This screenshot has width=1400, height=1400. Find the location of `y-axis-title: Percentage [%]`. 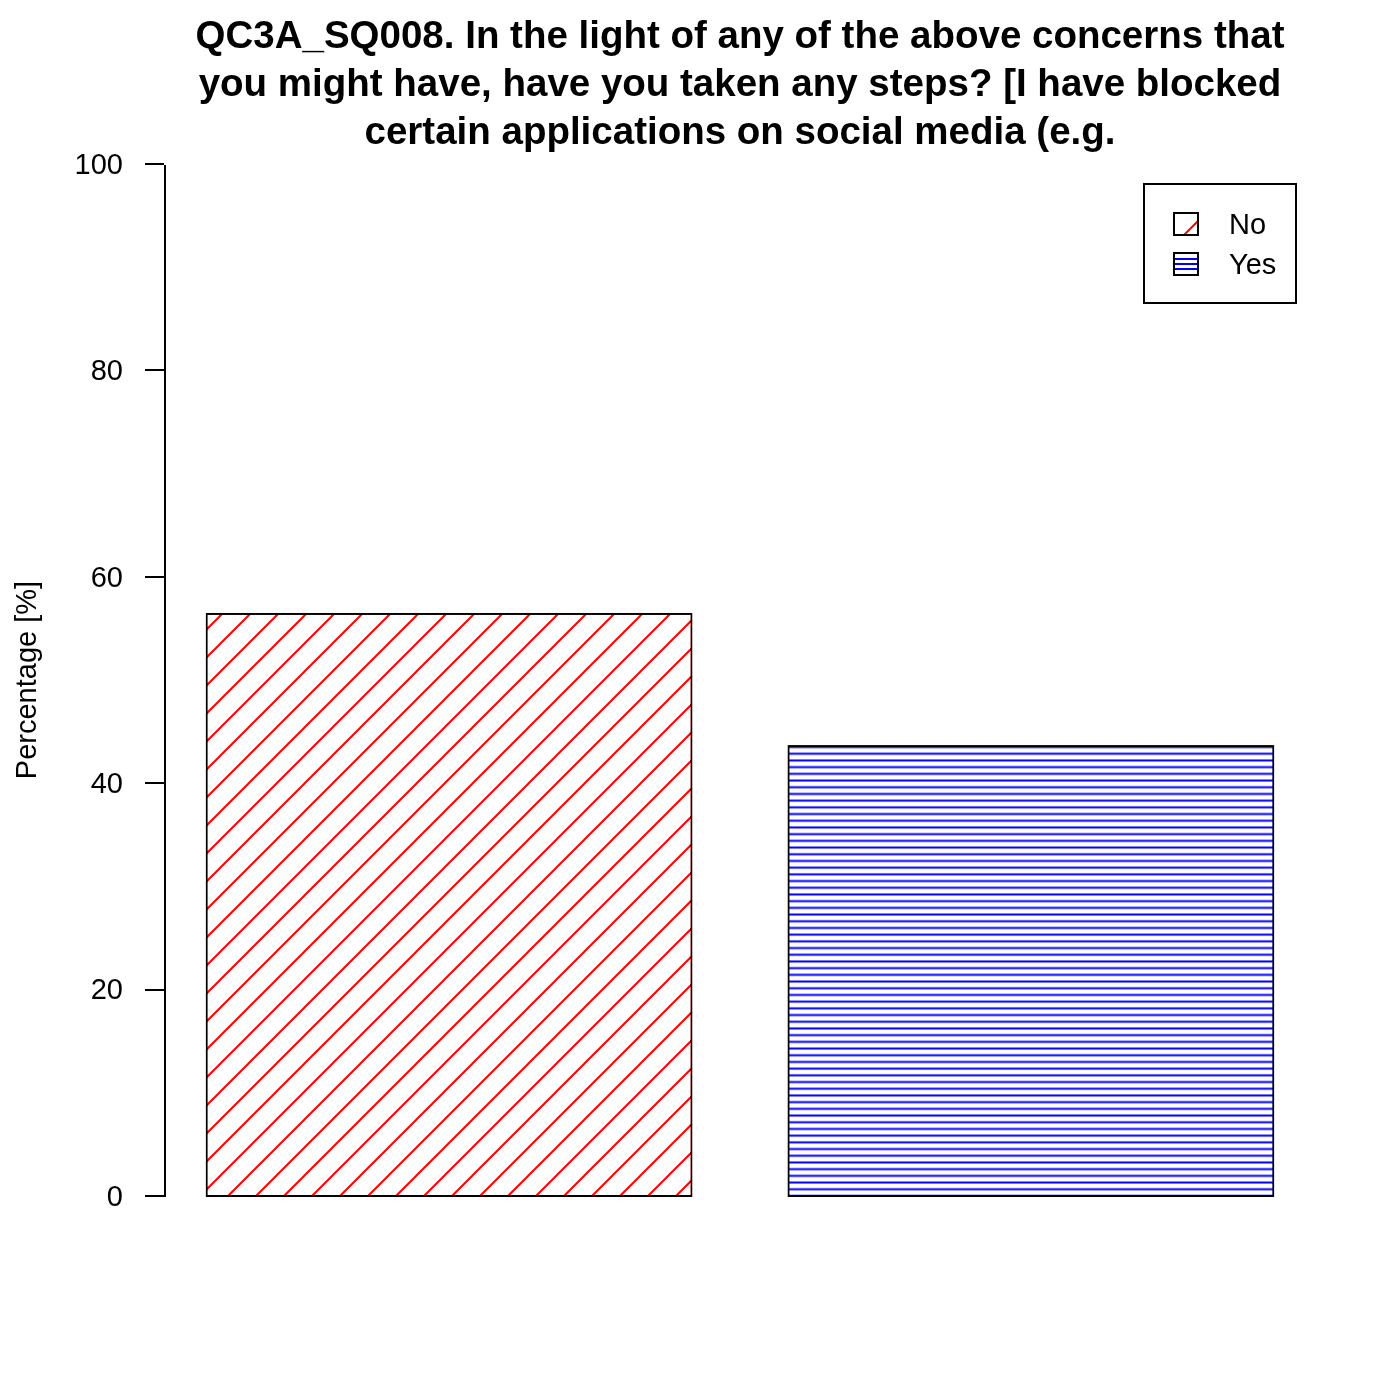

y-axis-title: Percentage [%] is located at coordinates (26, 680).